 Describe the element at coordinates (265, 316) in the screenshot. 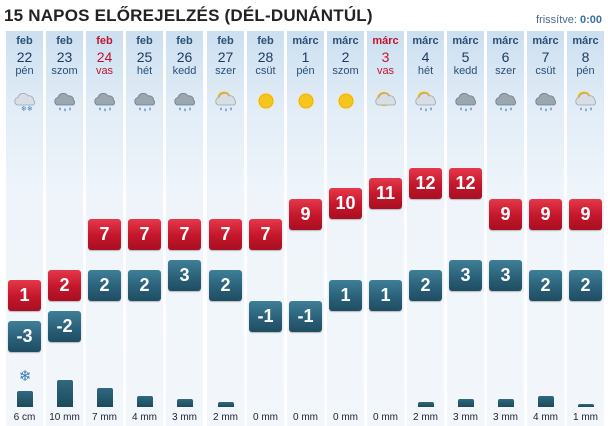

I see `min-temp-badge: -1` at that location.